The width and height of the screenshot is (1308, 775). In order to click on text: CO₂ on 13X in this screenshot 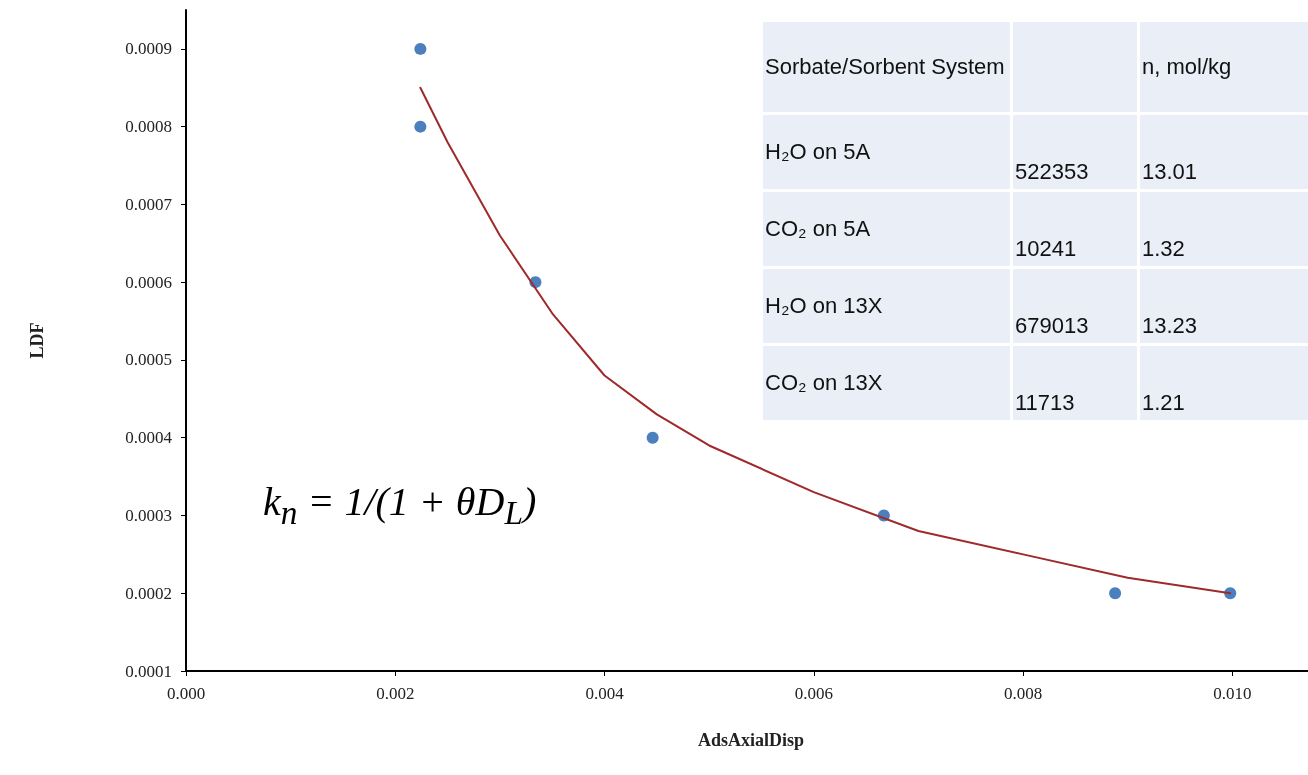, I will do `click(824, 382)`.